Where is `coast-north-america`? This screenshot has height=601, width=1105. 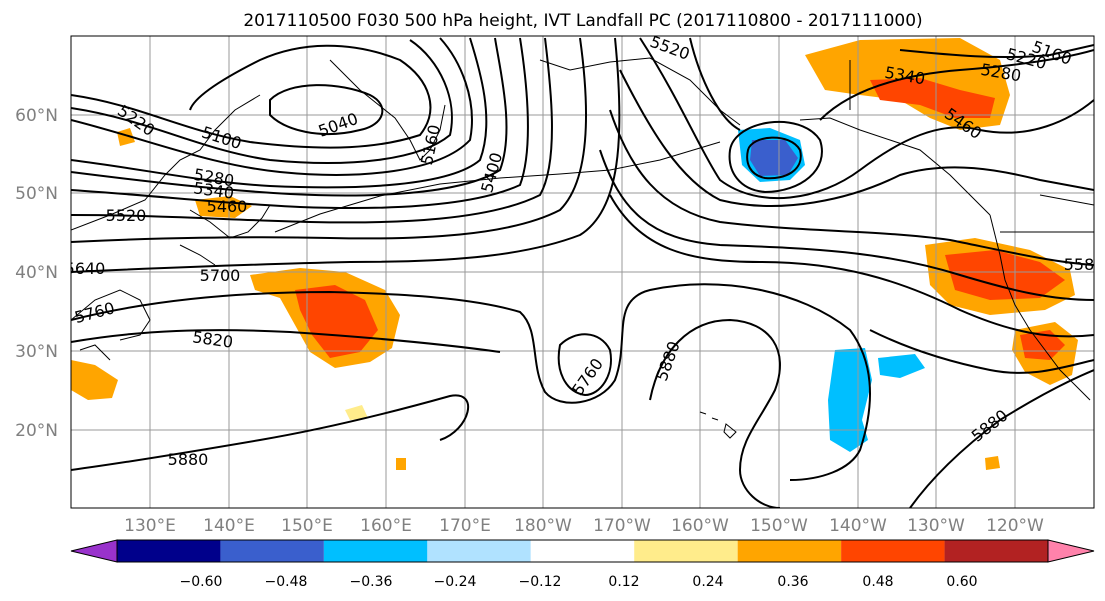
coast-north-america is located at coordinates (1040, 307).